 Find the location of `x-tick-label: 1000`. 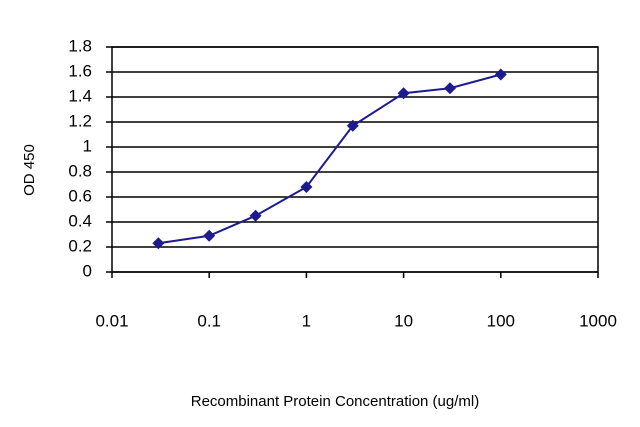

x-tick-label: 1000 is located at coordinates (598, 320).